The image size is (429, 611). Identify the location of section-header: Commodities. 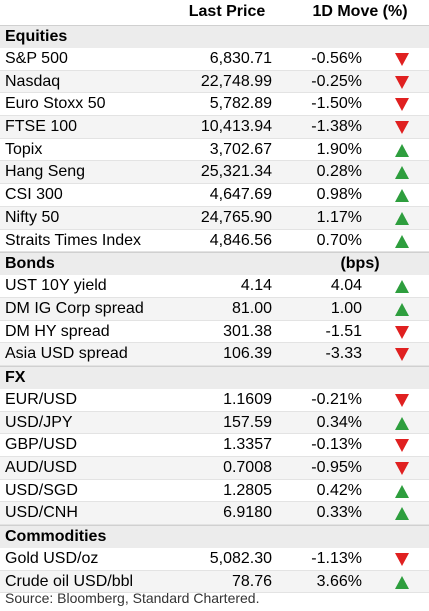
(214, 537).